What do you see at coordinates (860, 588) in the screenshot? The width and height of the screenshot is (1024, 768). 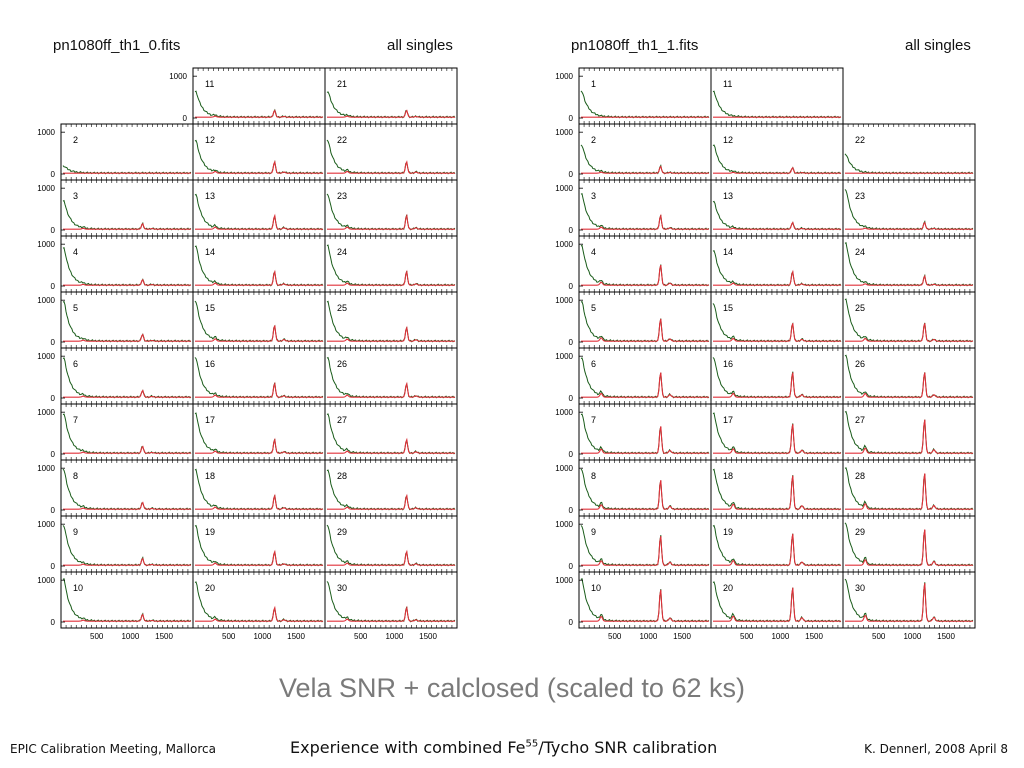 I see `channel-label: 30` at bounding box center [860, 588].